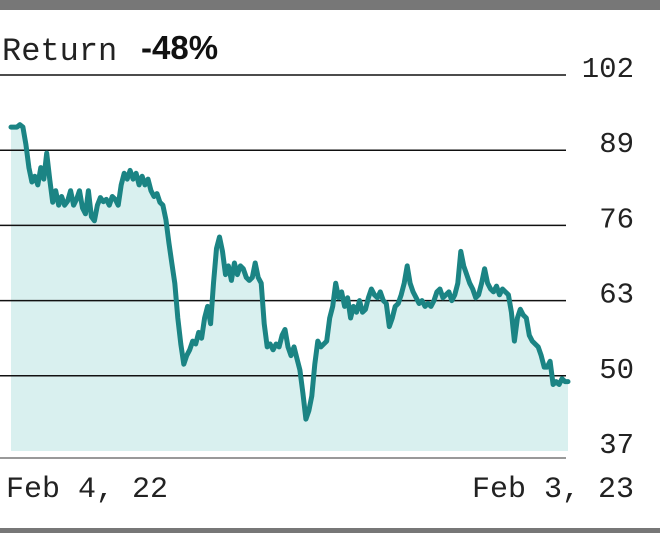 The height and width of the screenshot is (533, 660). What do you see at coordinates (616, 445) in the screenshot?
I see `y-tick-label: 37` at bounding box center [616, 445].